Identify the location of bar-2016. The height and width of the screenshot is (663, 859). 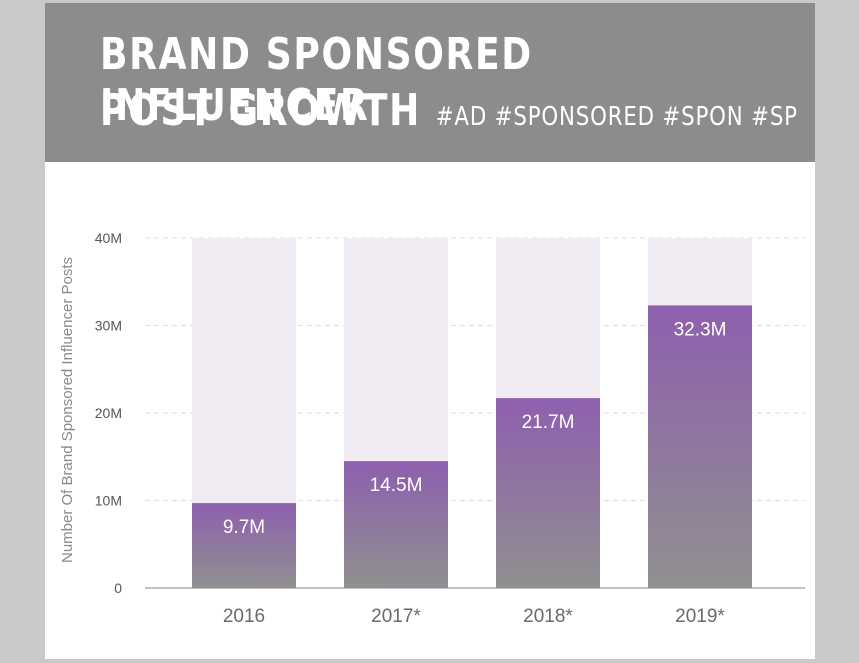
(244, 545).